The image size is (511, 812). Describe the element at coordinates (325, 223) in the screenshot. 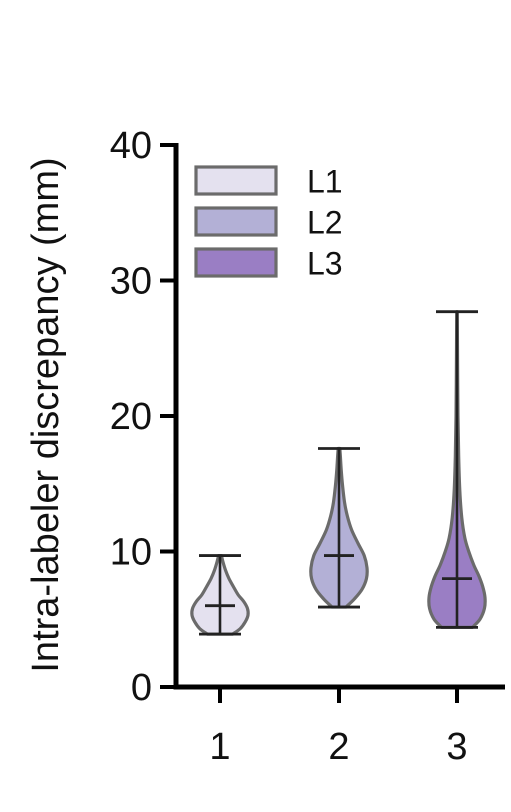

I see `legend-label: L2` at that location.